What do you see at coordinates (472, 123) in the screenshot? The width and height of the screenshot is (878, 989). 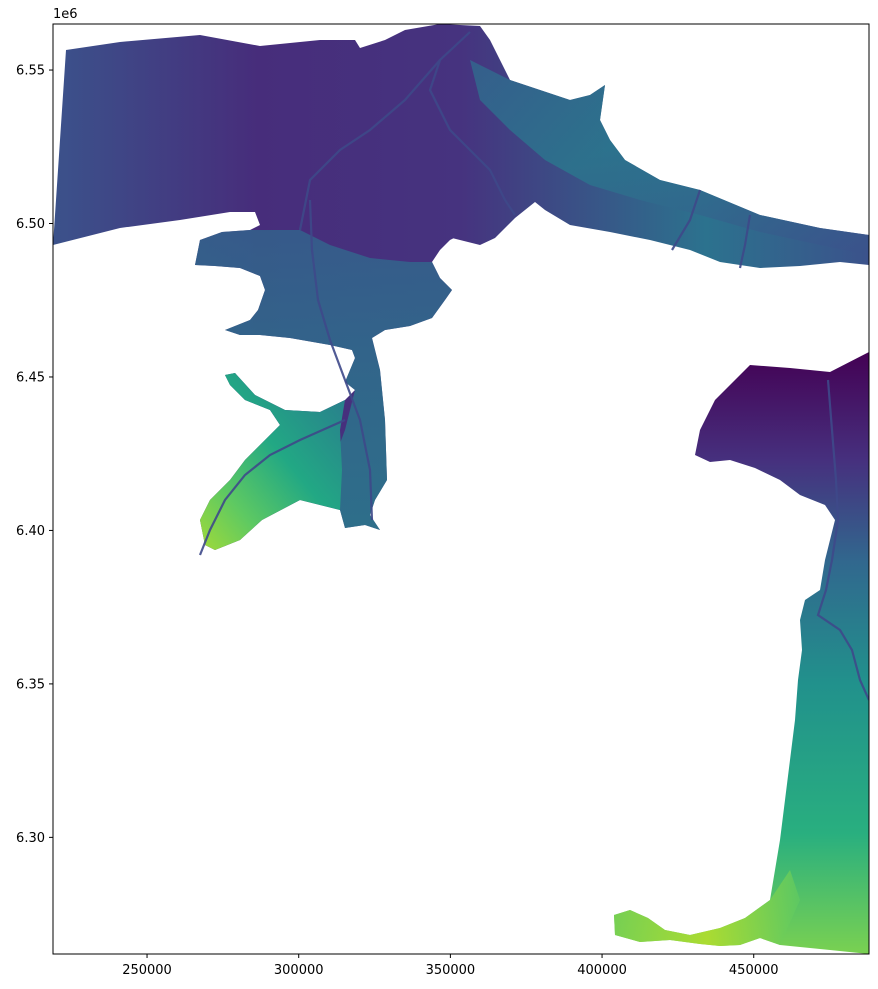 I see `river-main` at bounding box center [472, 123].